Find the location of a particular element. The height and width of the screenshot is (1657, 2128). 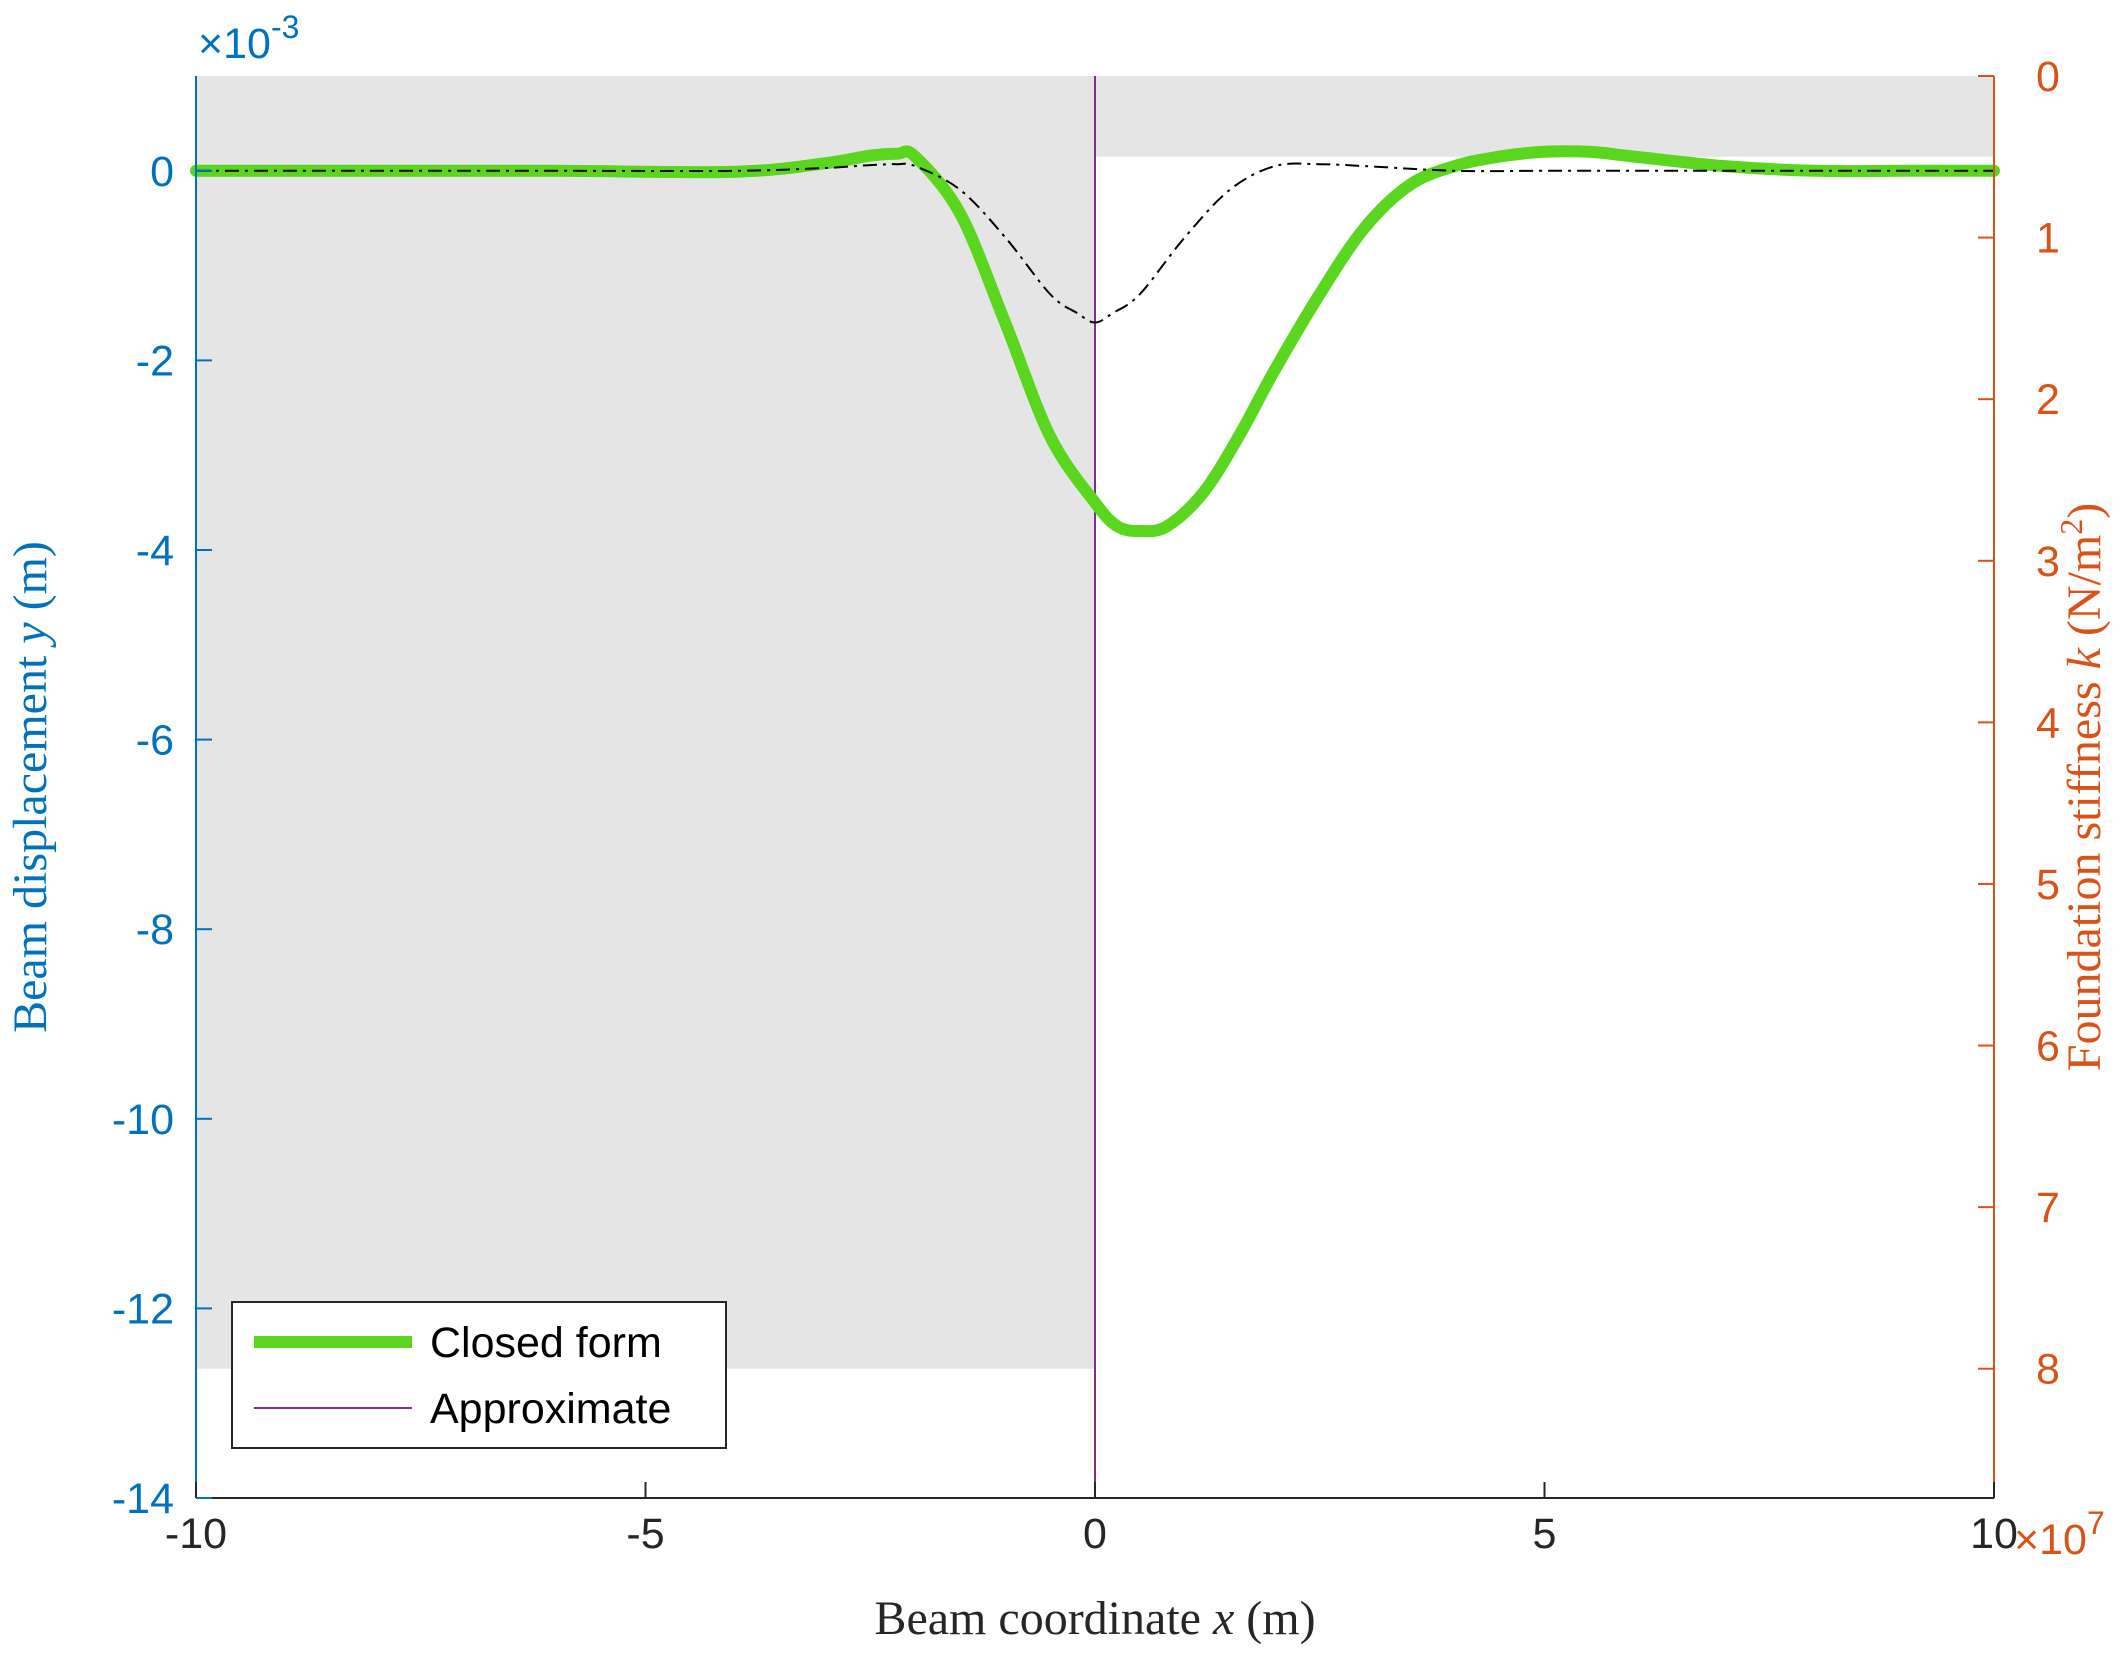

x-tick-label: 5 is located at coordinates (1545, 1534).